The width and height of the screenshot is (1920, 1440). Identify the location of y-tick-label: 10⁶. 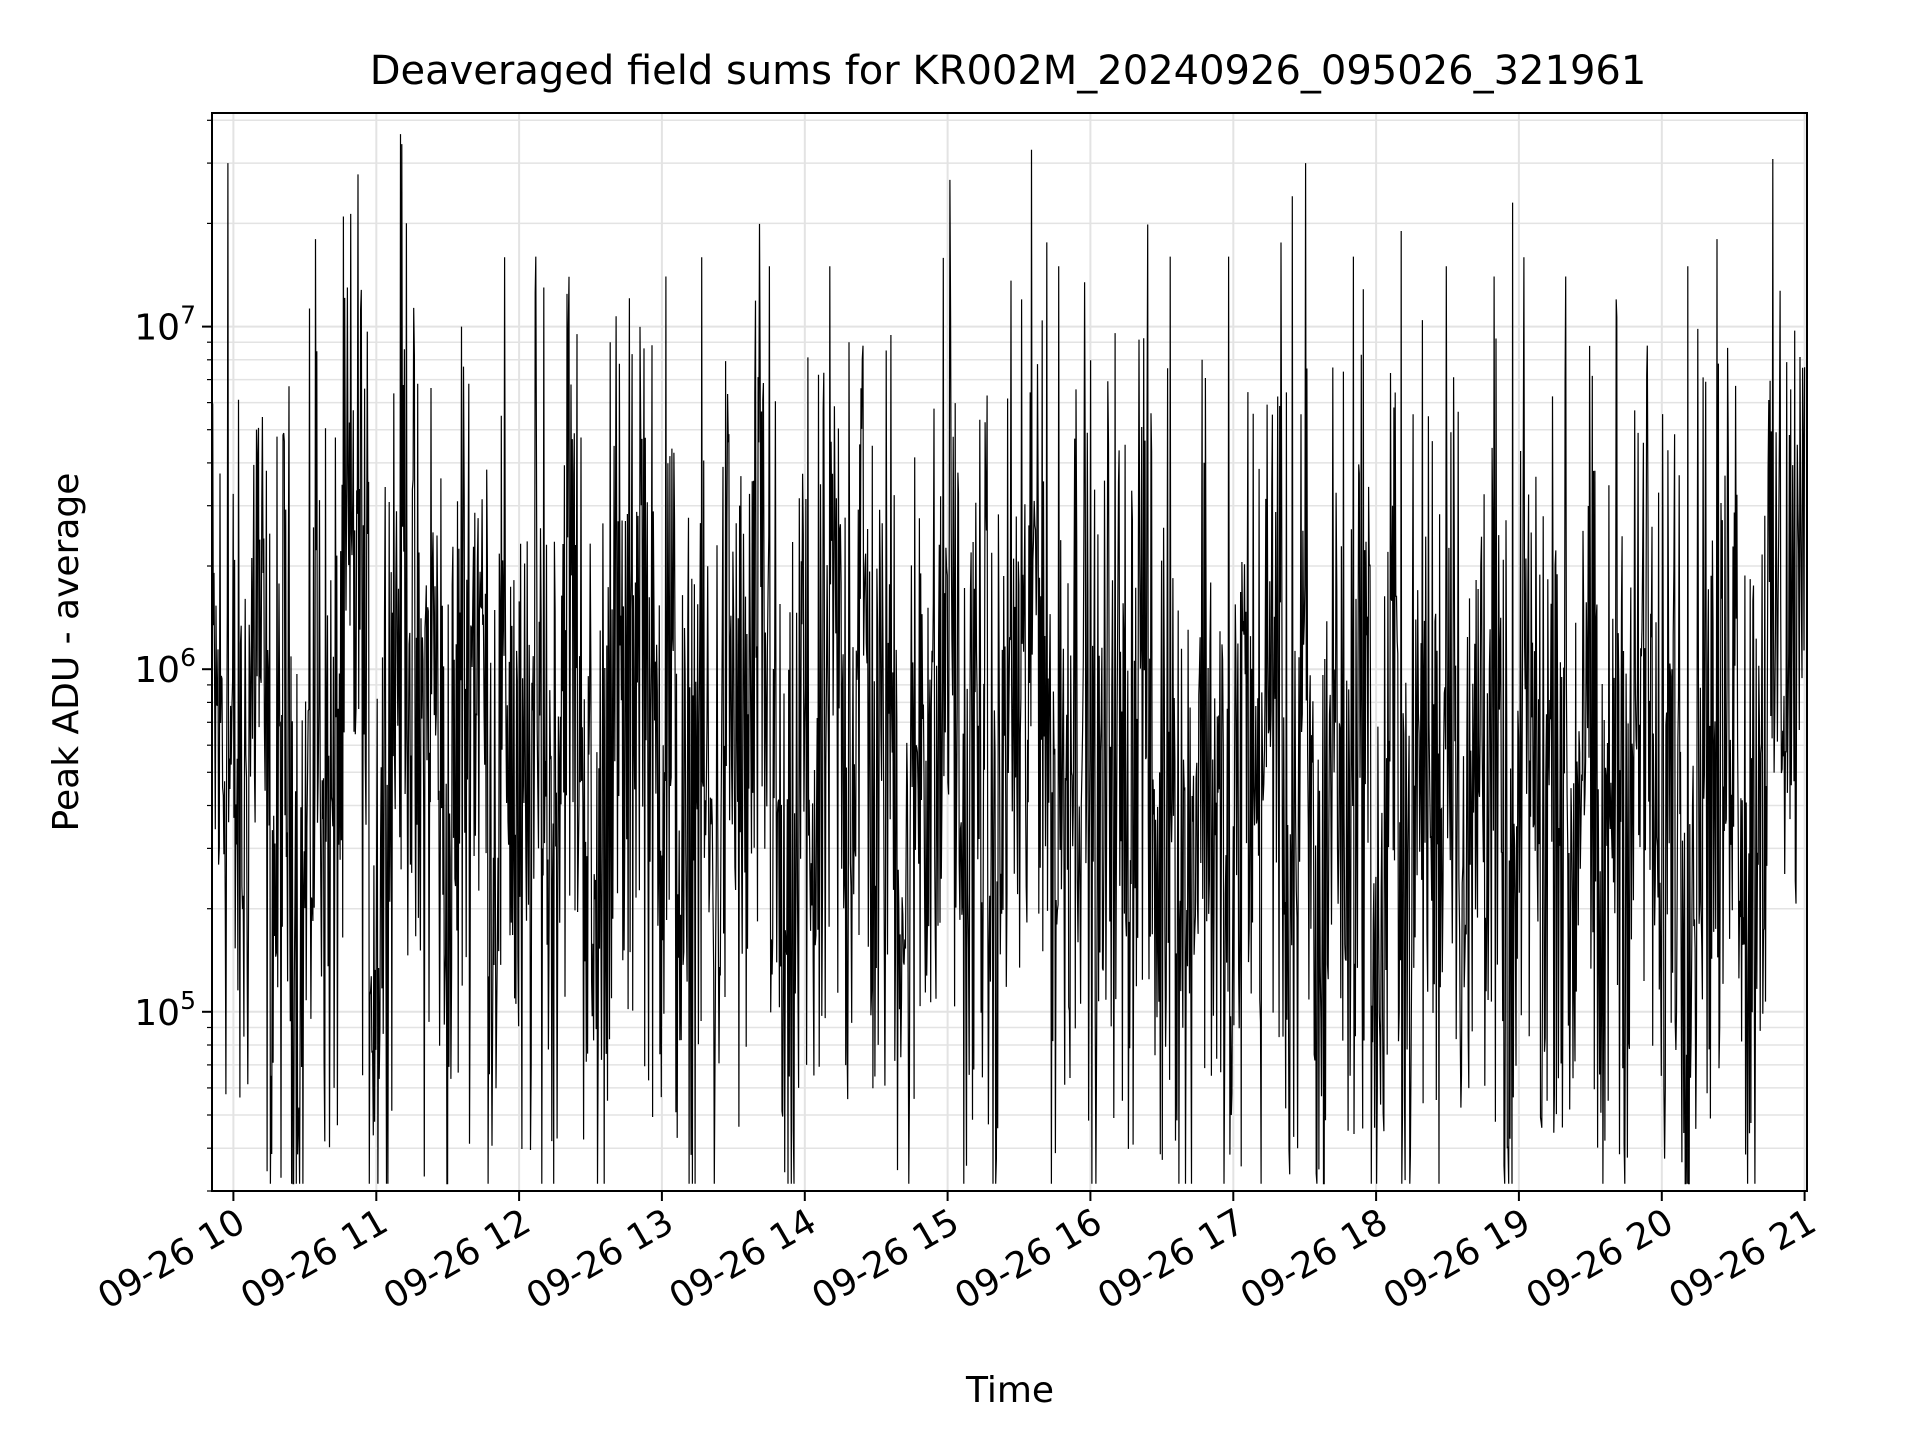
(165, 667).